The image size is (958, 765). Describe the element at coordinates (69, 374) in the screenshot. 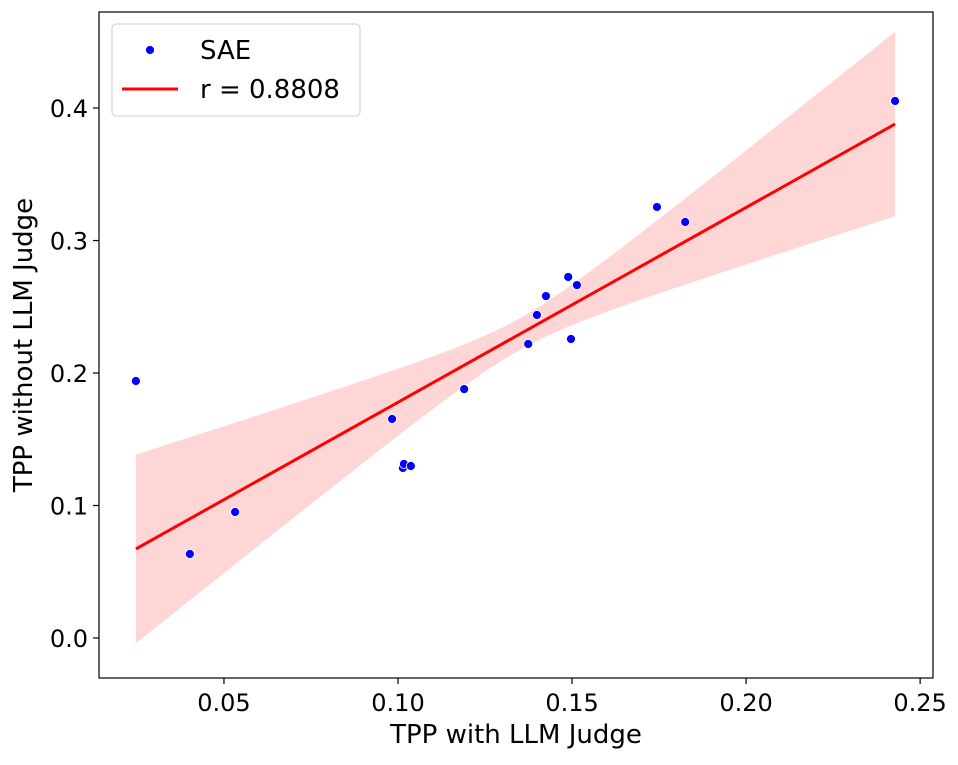

I see `y-tick-label: 0.2` at that location.